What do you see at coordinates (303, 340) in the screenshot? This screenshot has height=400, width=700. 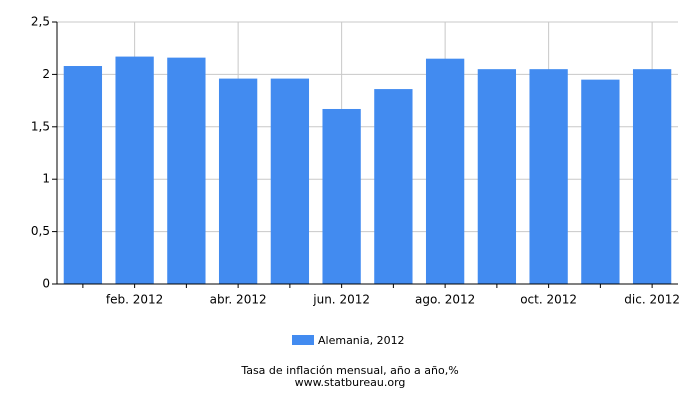 I see `legend-swatch` at bounding box center [303, 340].